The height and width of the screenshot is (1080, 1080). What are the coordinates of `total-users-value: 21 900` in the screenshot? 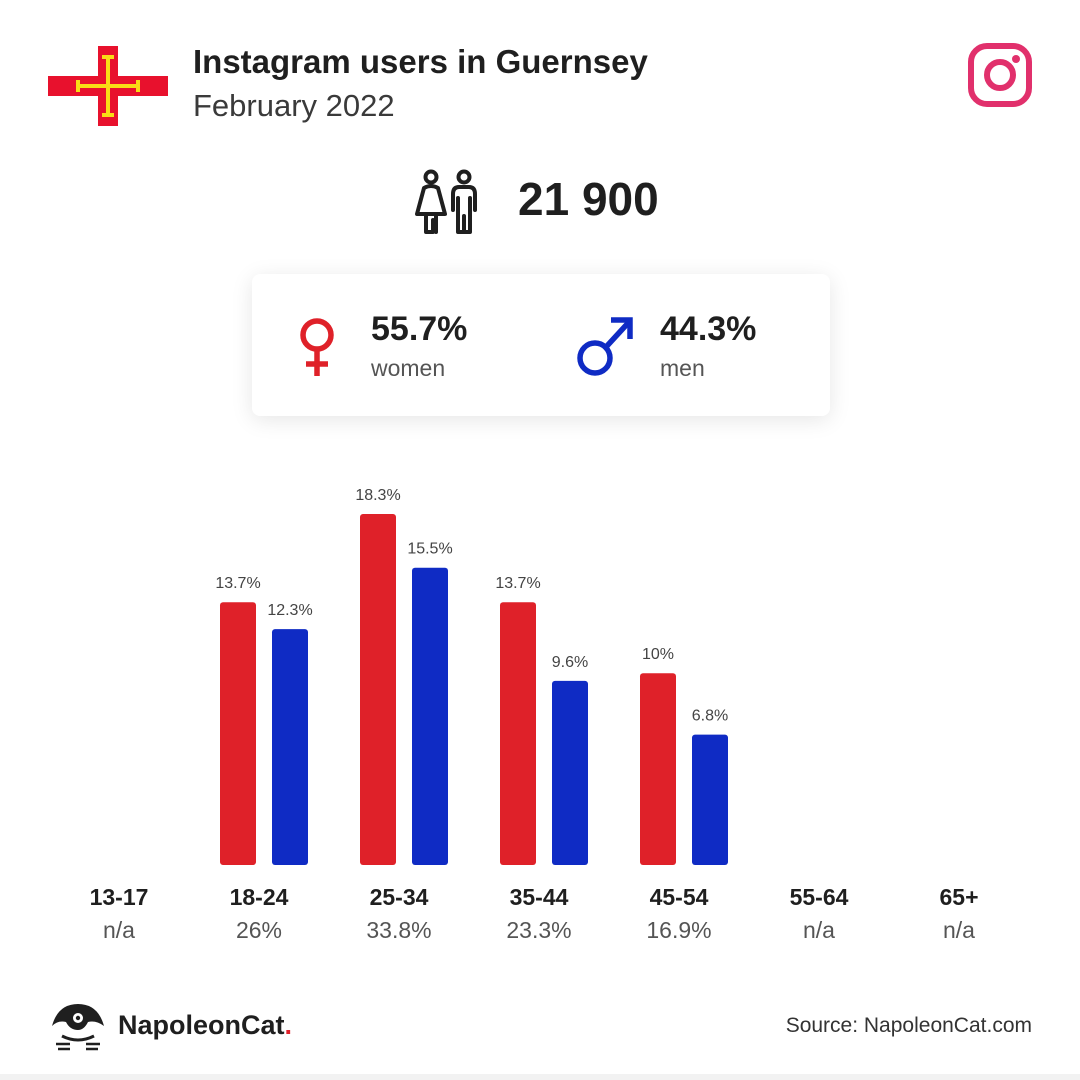 It's located at (588, 199).